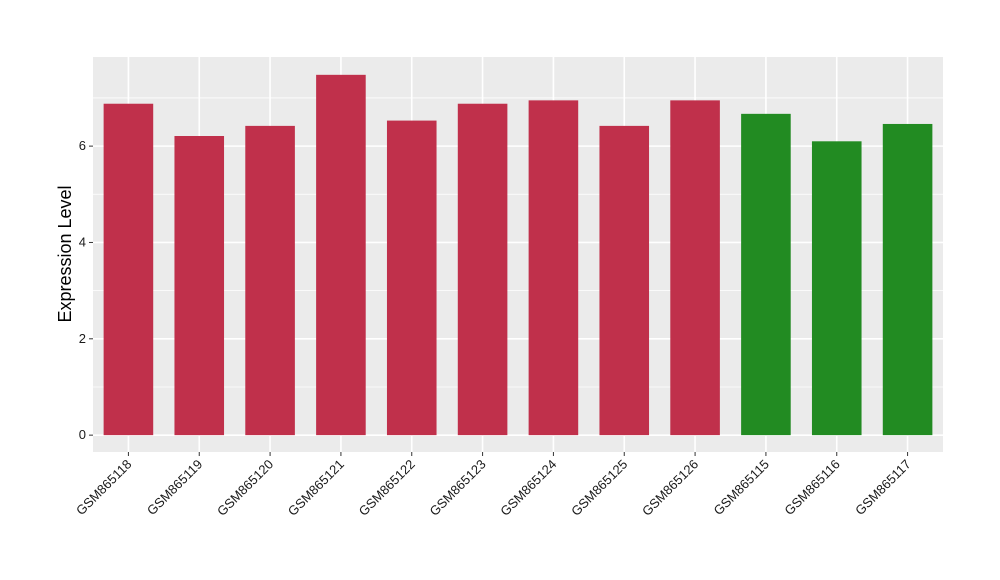 The image size is (1000, 580). What do you see at coordinates (387, 488) in the screenshot?
I see `x-tick-label: GSM865122` at bounding box center [387, 488].